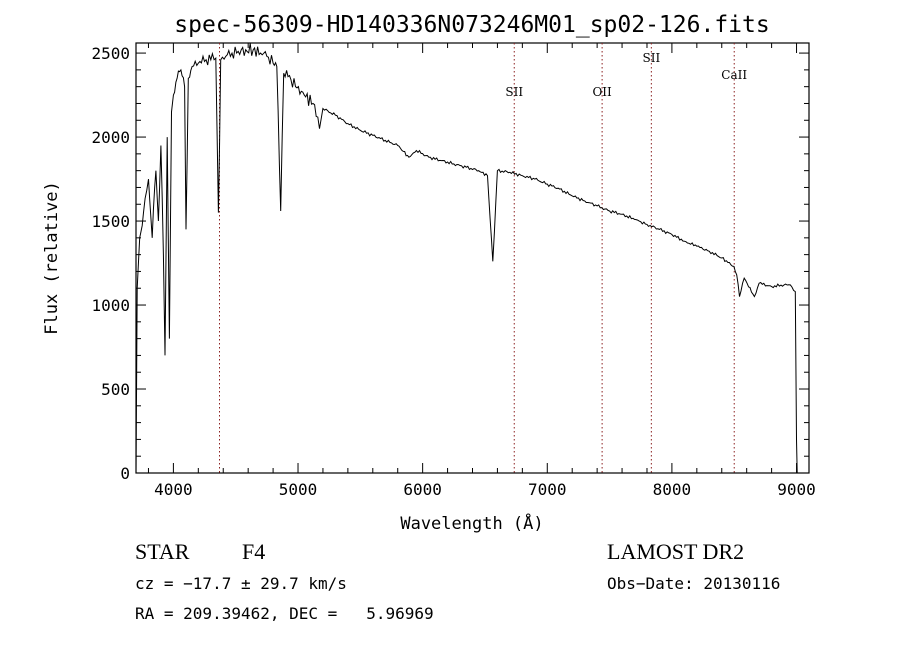 This screenshot has width=900, height=649. I want to click on object-subclass: F4, so click(254, 551).